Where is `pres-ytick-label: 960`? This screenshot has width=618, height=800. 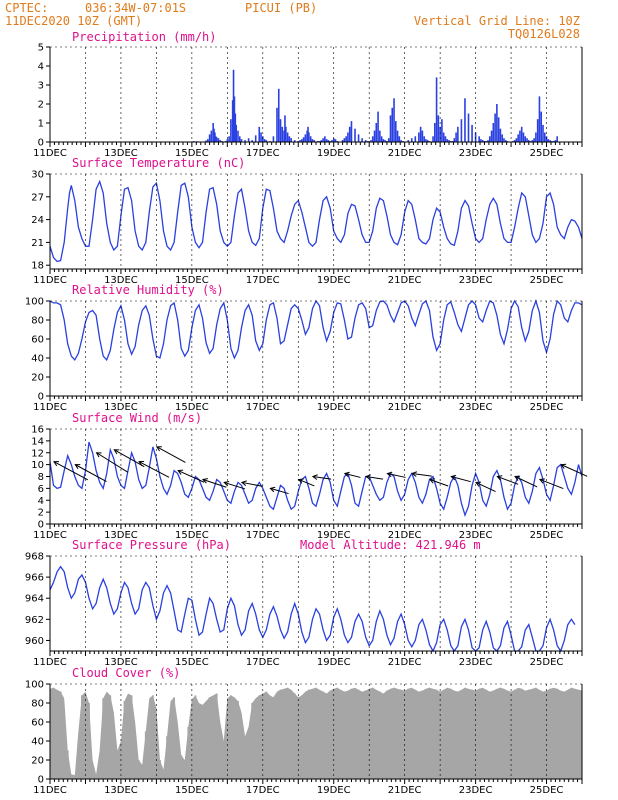
pres-ytick-label: 960 is located at coordinates (34, 641).